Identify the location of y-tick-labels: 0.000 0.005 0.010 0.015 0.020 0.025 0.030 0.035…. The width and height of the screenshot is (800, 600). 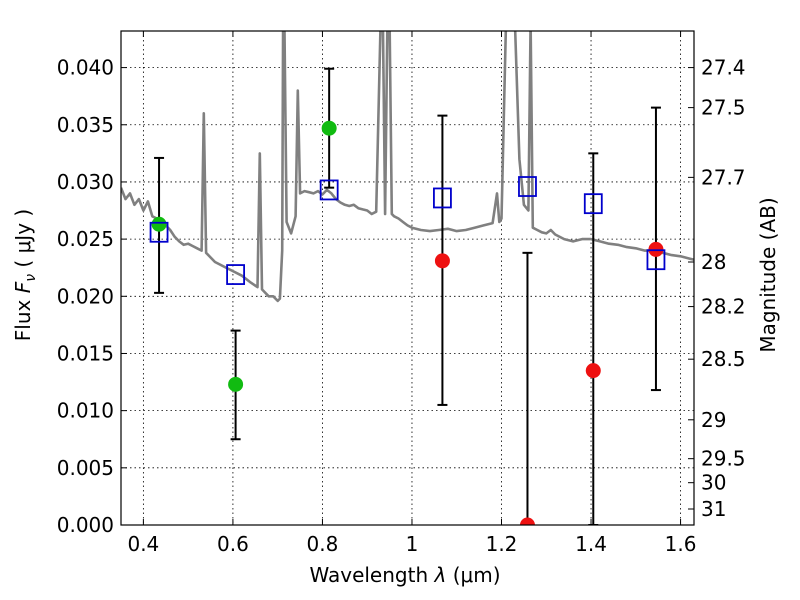
(85, 296).